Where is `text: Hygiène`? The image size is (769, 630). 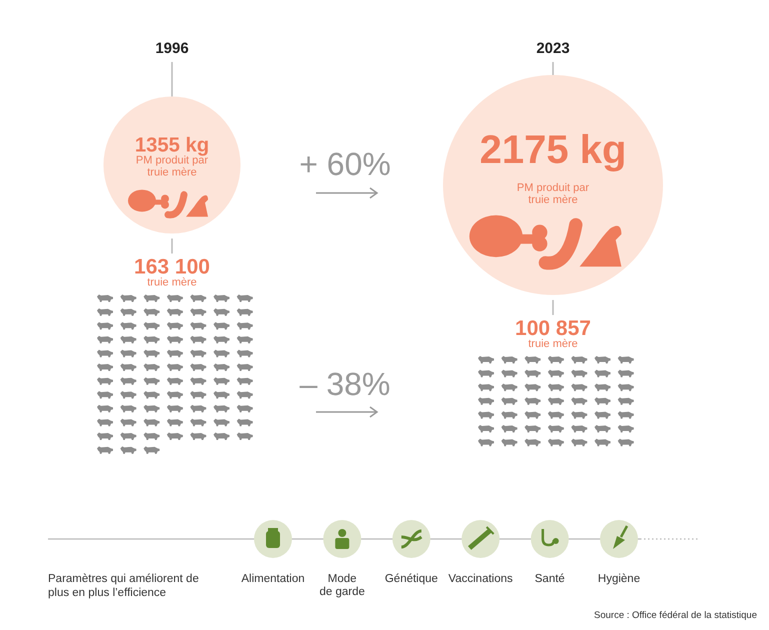
text: Hygiène is located at coordinates (619, 579).